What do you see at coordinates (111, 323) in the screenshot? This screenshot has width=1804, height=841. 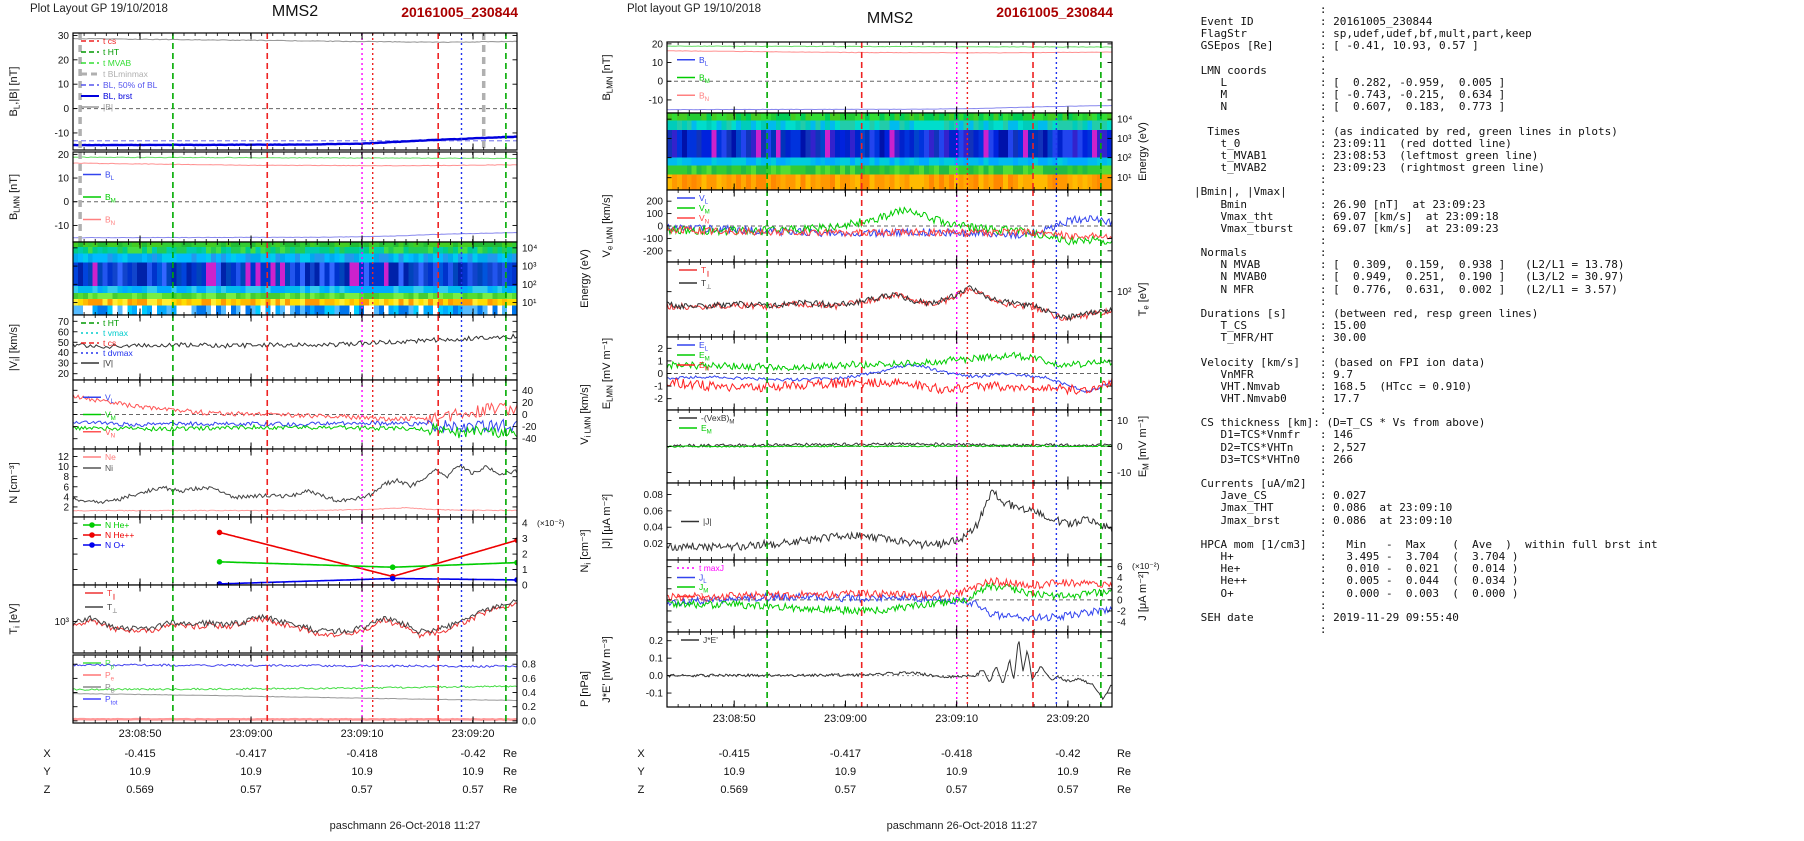 I see `svg-text: t HT` at bounding box center [111, 323].